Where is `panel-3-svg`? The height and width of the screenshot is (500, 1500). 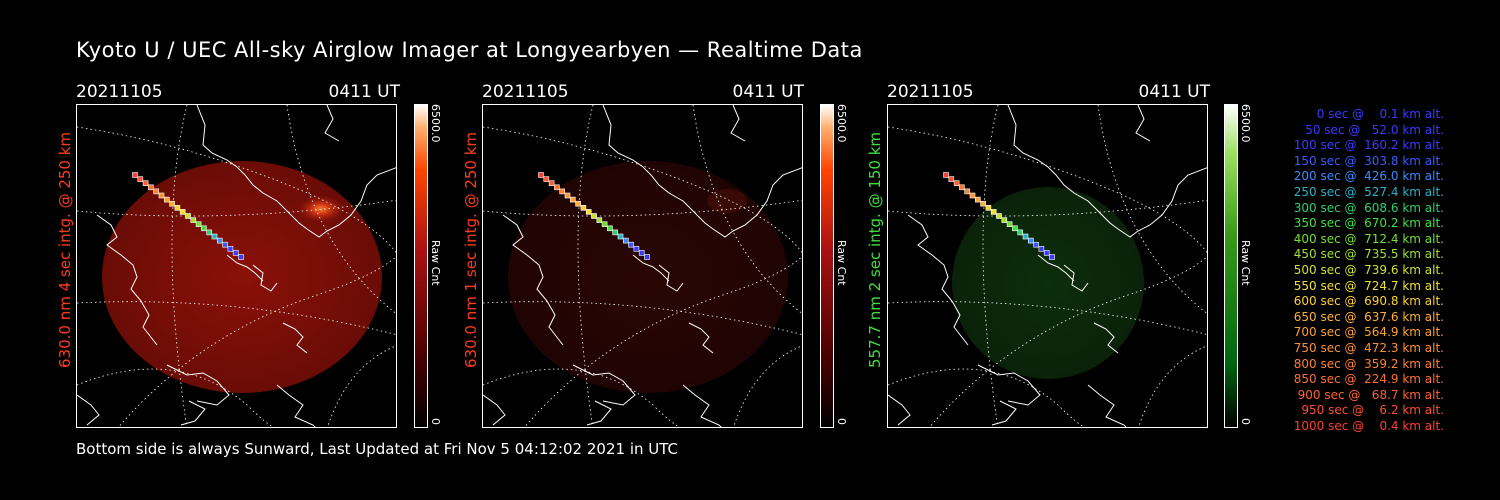 panel-3-svg is located at coordinates (1047, 266).